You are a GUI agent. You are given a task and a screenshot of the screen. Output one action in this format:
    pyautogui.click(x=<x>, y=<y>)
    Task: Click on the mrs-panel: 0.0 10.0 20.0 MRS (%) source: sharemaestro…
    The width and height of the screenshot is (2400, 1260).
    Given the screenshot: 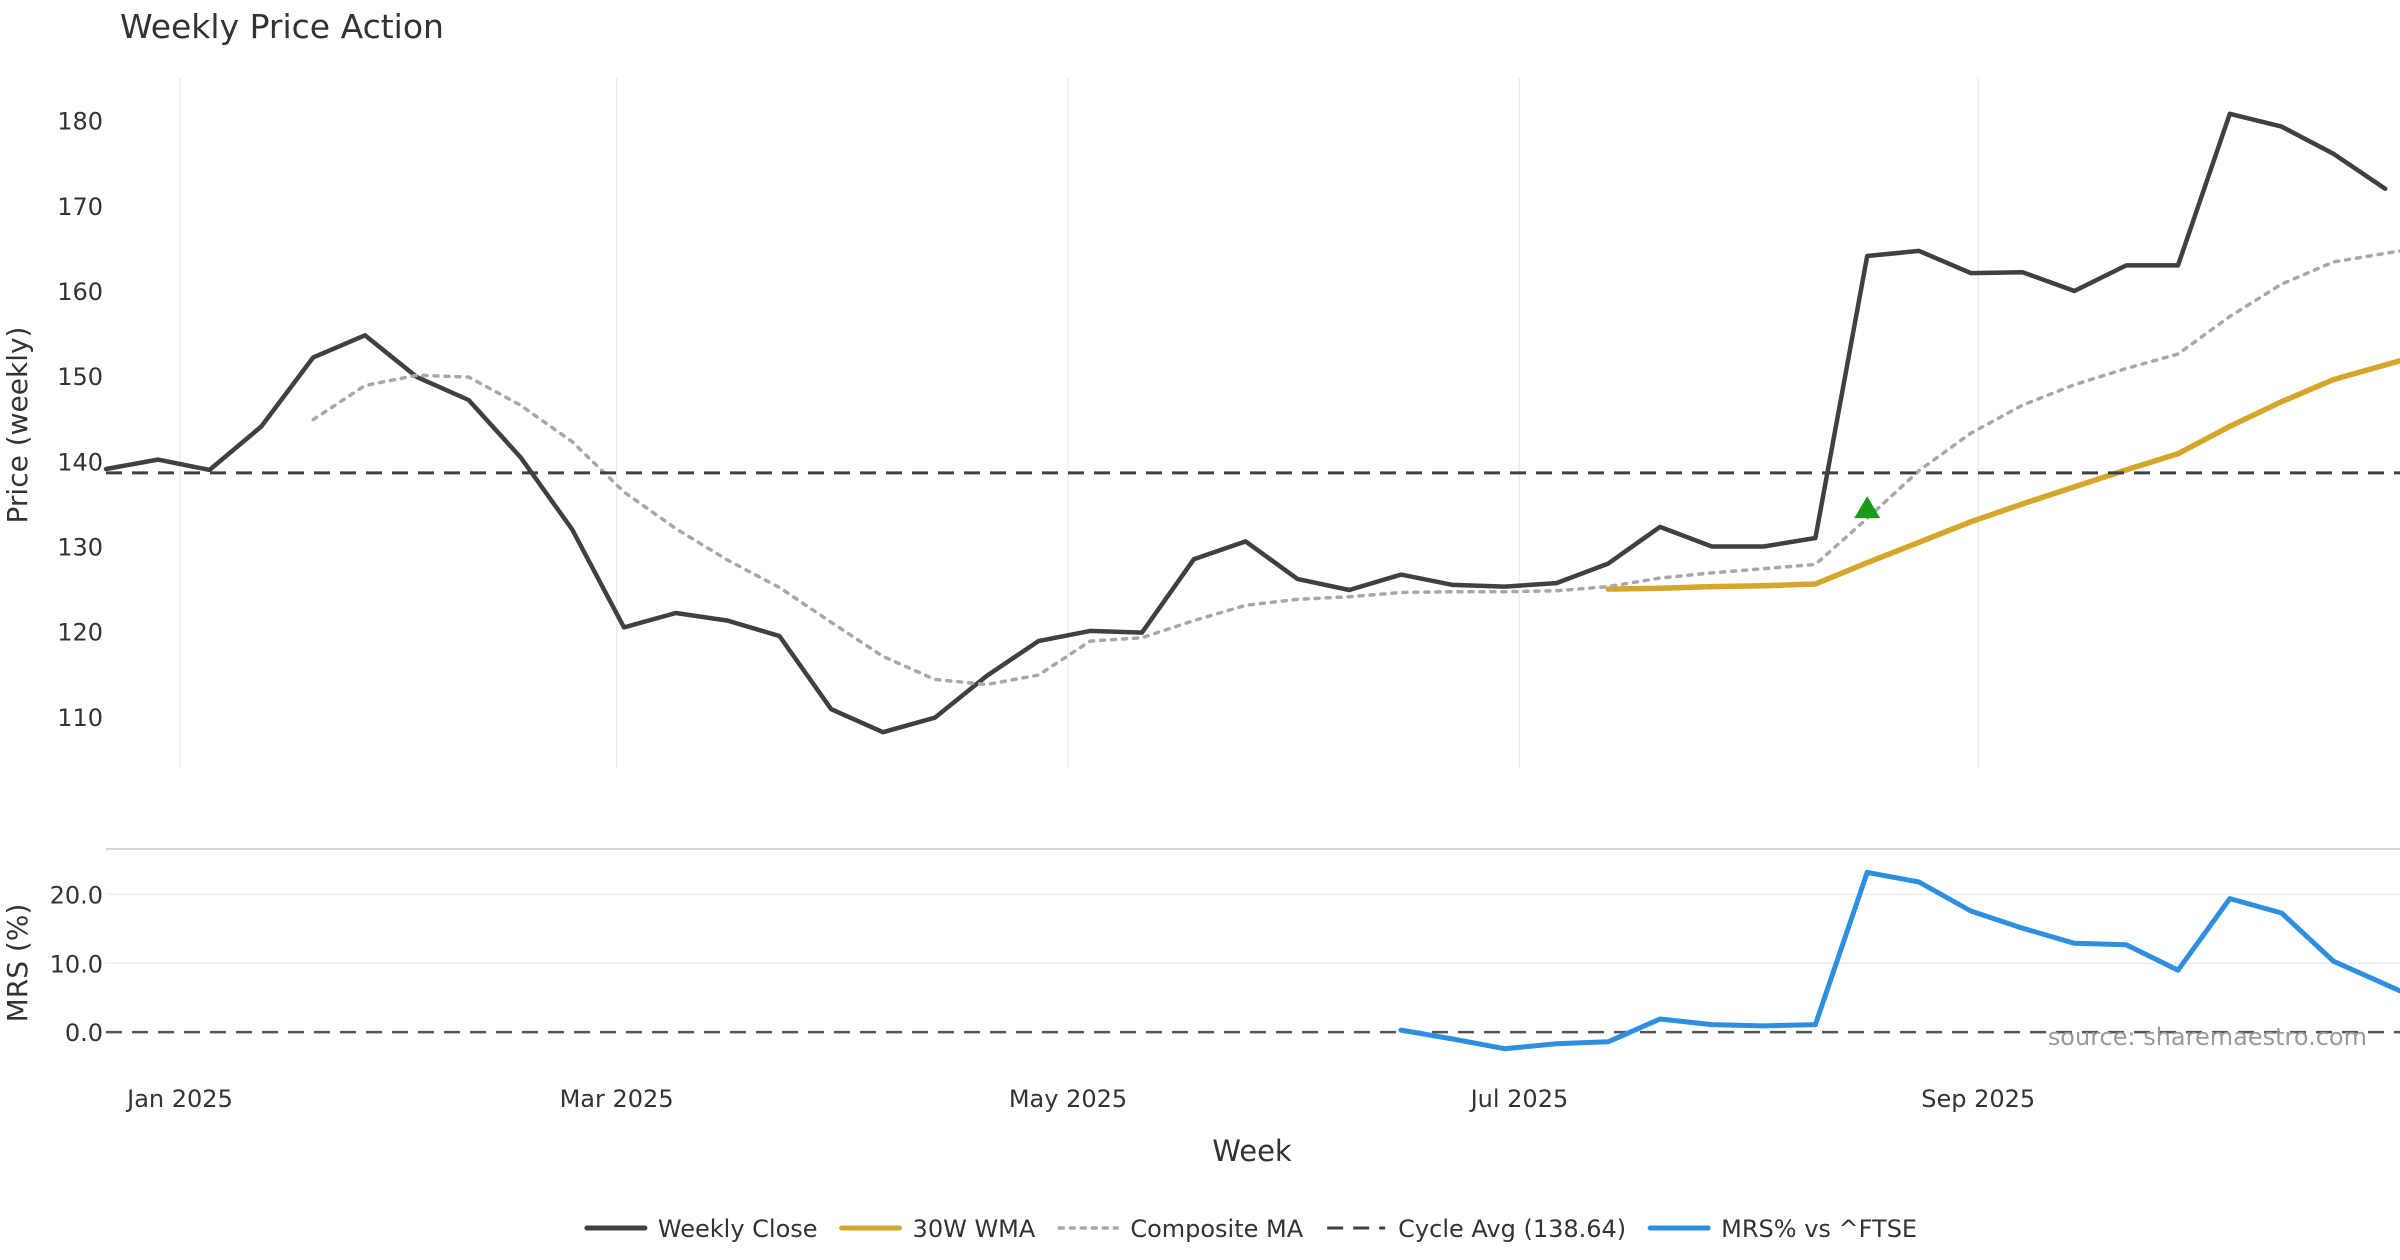 What is the action you would take?
    pyautogui.click(x=1200, y=960)
    